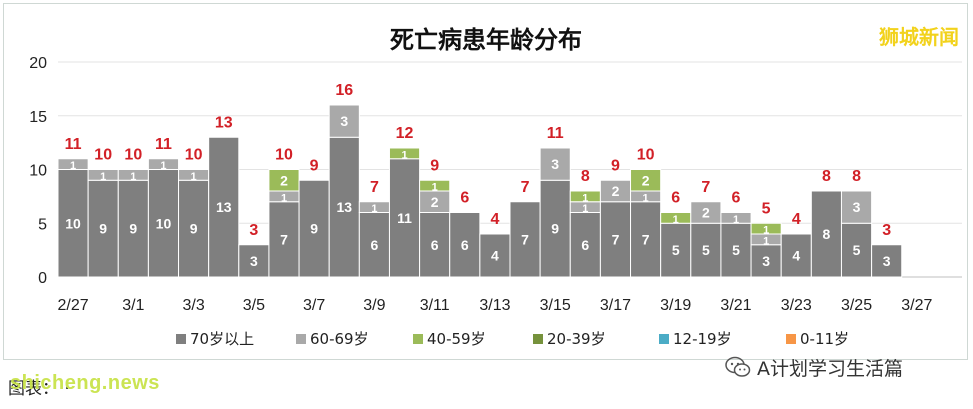  Describe the element at coordinates (456, 339) in the screenshot. I see `legend-label: 40-59岁` at that location.